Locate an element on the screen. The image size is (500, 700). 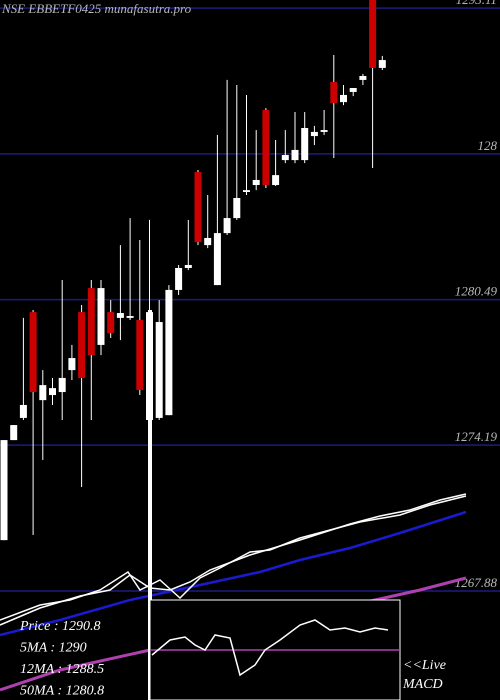
chart-title: NSE EBBETF0425 munafasutra.pro is located at coordinates (96, 8).